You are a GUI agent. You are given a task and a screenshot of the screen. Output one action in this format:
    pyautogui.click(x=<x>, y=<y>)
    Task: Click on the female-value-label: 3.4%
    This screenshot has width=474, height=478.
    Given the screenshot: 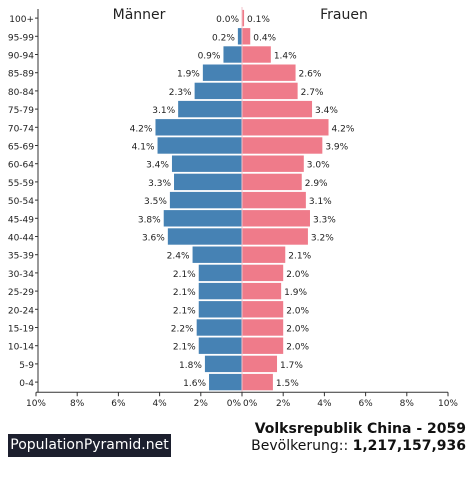 What is the action you would take?
    pyautogui.click(x=326, y=111)
    